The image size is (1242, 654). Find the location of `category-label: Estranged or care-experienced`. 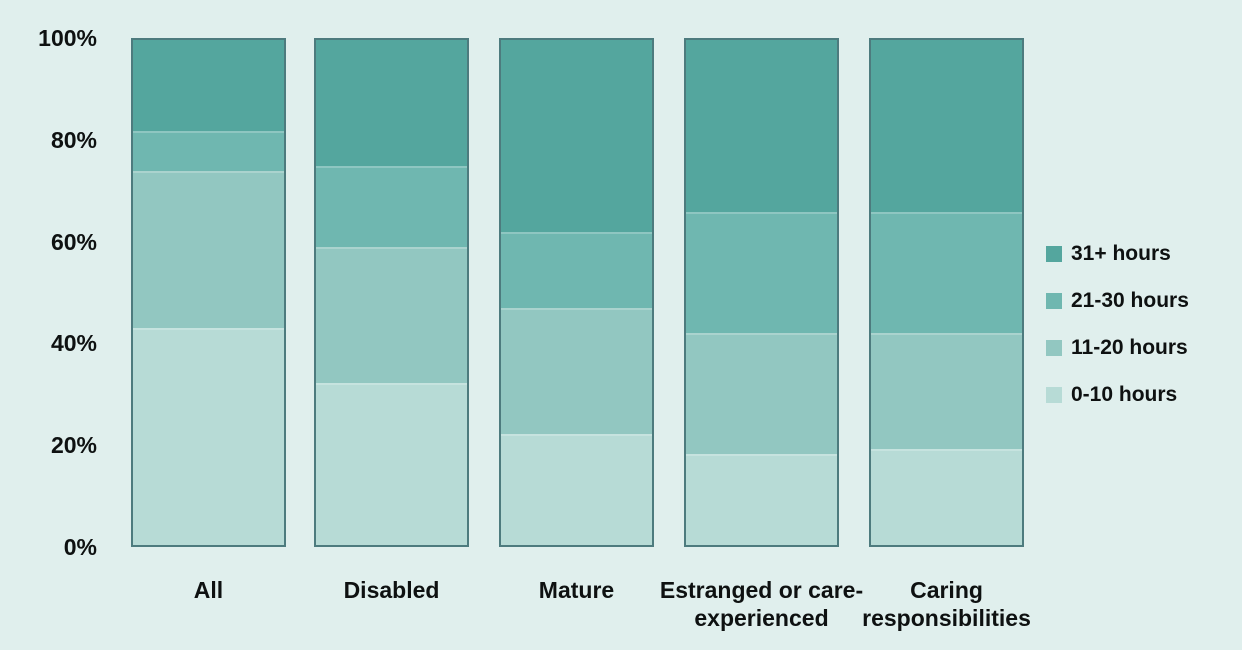

category-label: Estranged or care-experienced is located at coordinates (761, 604).